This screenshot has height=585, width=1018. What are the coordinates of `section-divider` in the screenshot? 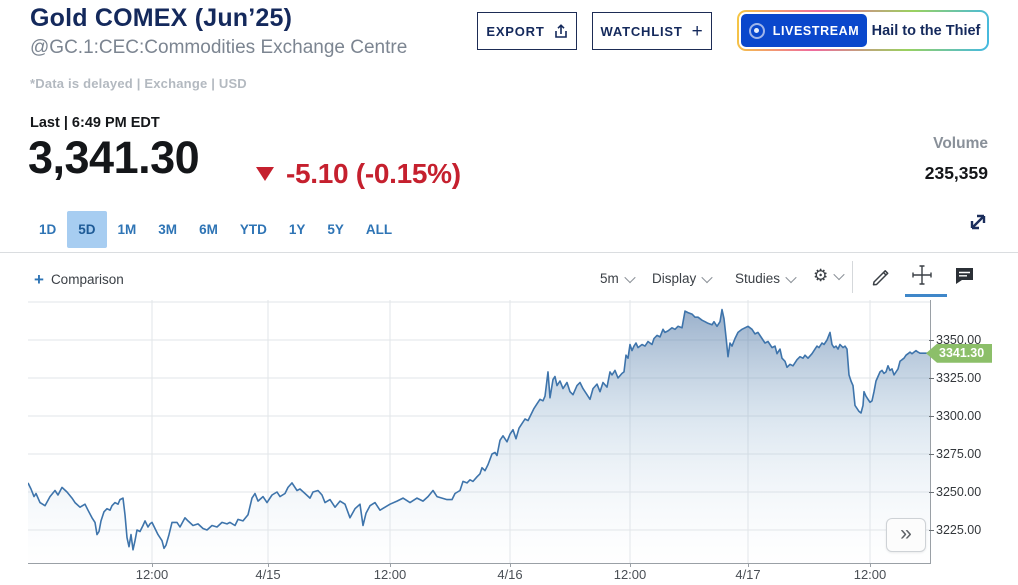 It's located at (509, 252).